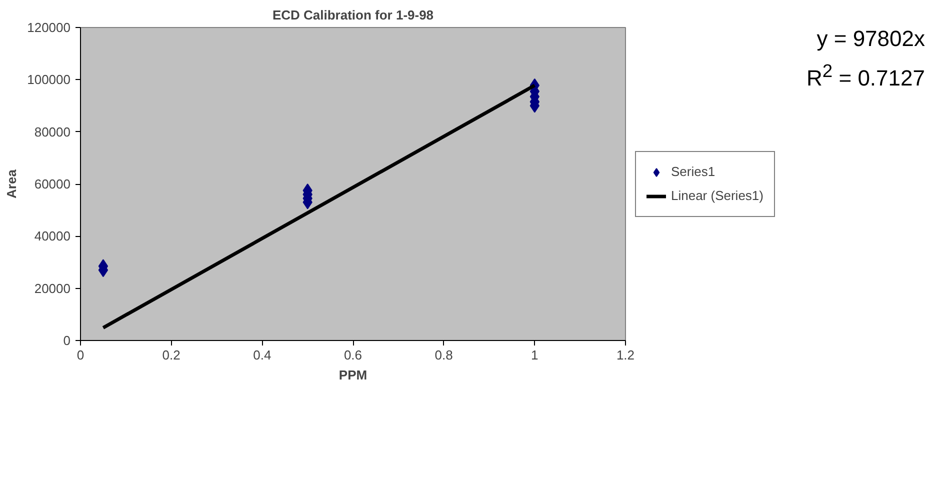  I want to click on legend-label: Series1, so click(693, 171).